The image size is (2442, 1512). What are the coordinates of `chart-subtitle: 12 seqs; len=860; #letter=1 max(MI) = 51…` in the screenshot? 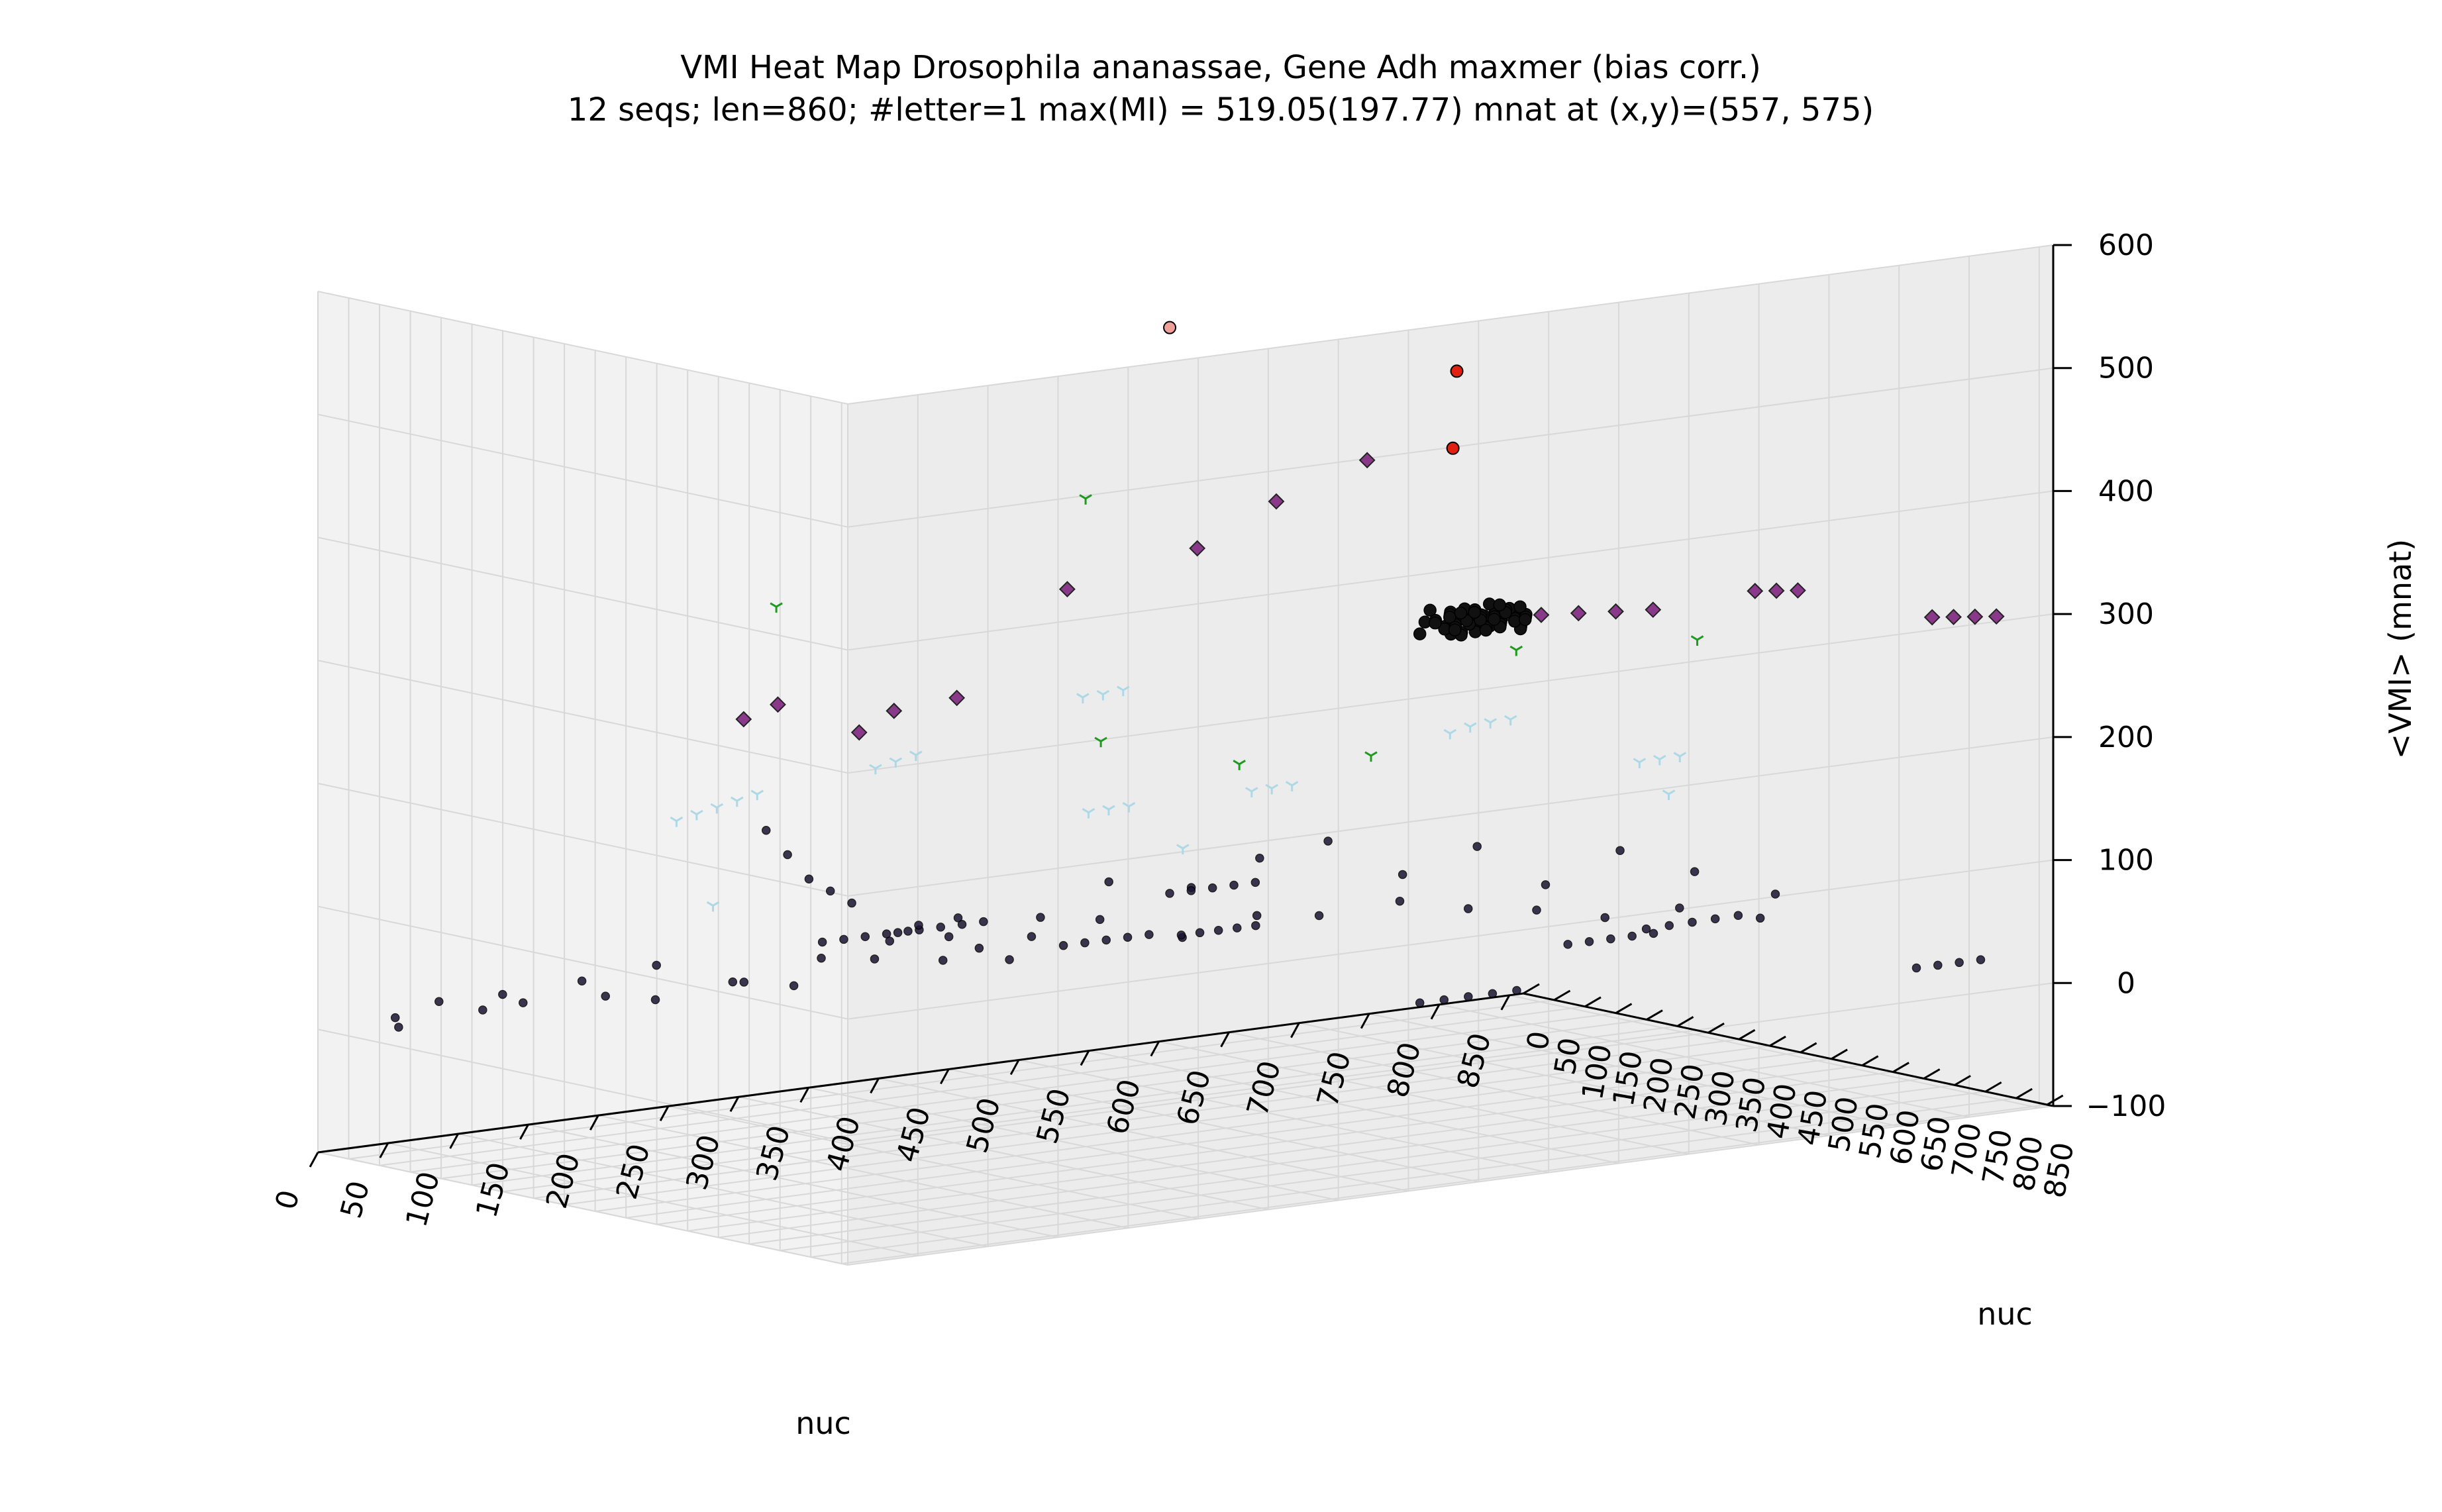 It's located at (1221, 109).